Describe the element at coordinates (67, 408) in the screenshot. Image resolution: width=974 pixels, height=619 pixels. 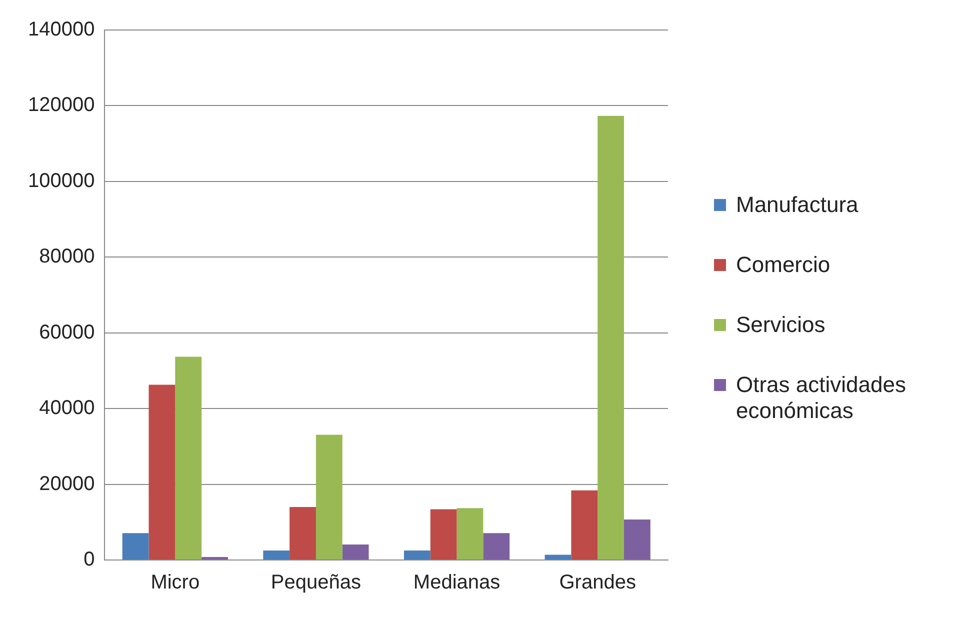
I see `y-tick-label: 40000` at that location.